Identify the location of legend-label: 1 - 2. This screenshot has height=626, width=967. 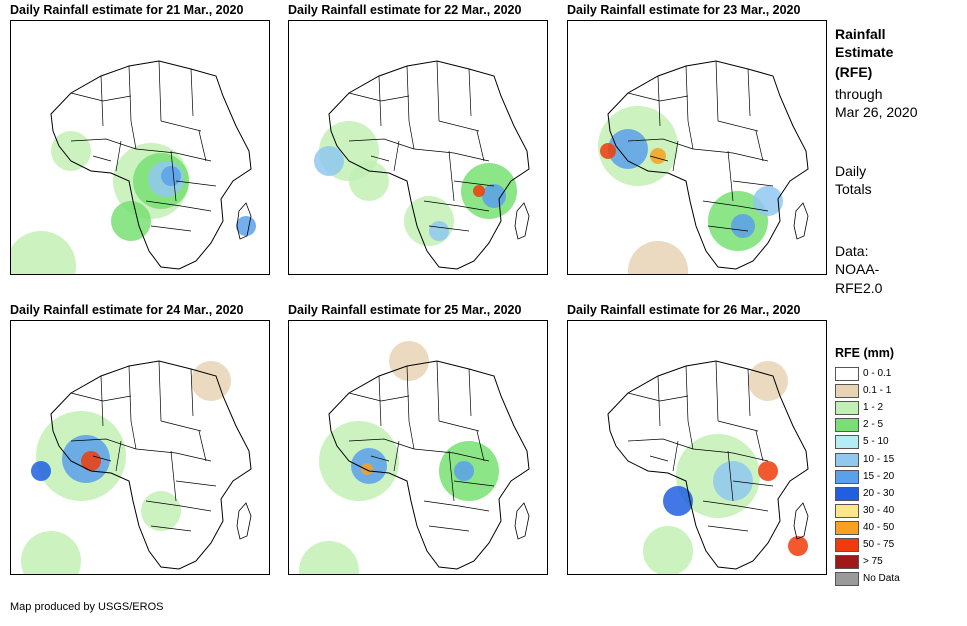
(873, 408).